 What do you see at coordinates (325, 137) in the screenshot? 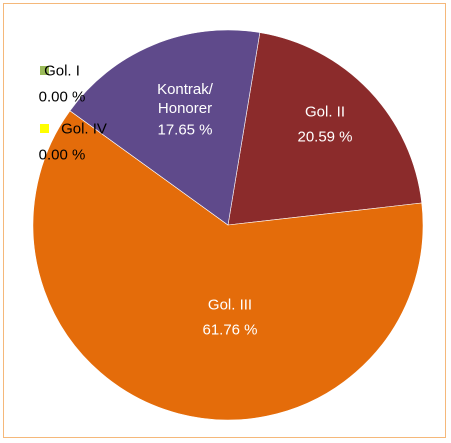
I see `slice-value-label: 20.59 %` at bounding box center [325, 137].